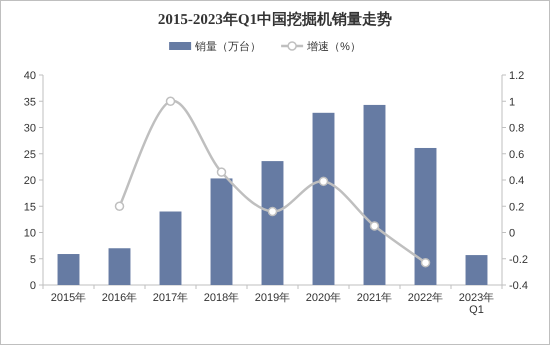 This screenshot has width=550, height=345. Describe the element at coordinates (516, 76) in the screenshot. I see `y2-tick-label: 1.2` at that location.